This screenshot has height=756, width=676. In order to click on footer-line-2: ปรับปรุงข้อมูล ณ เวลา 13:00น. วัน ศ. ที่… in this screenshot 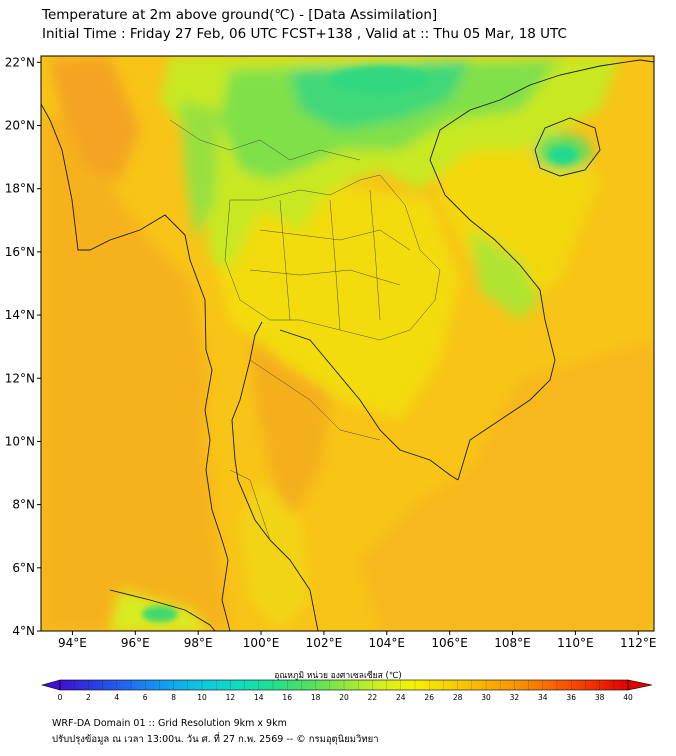, I will do `click(215, 739)`.